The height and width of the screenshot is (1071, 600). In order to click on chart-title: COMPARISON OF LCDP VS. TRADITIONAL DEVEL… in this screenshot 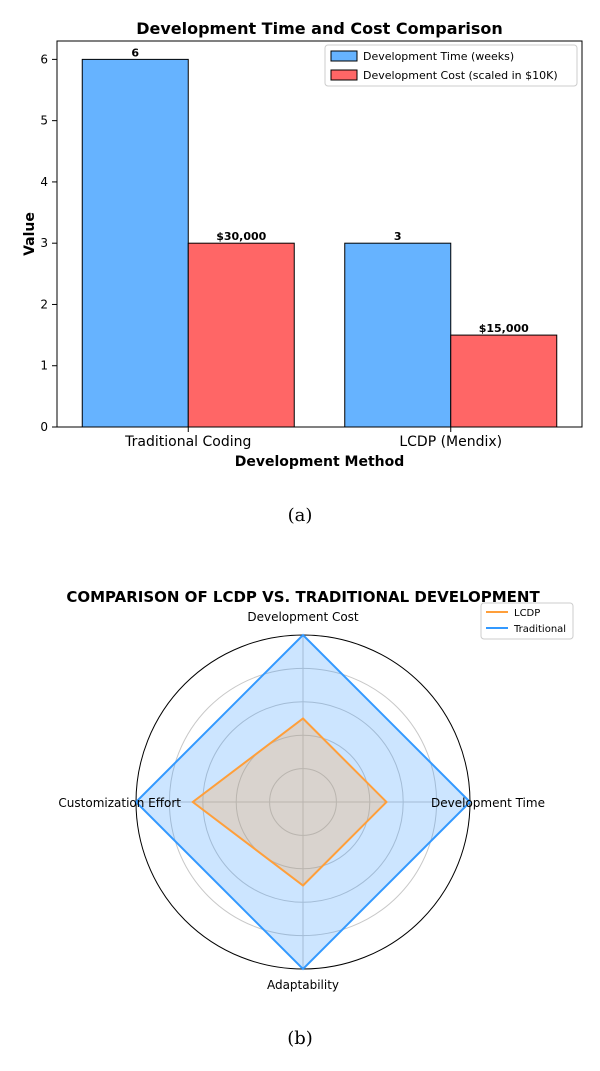, I will do `click(303, 597)`.